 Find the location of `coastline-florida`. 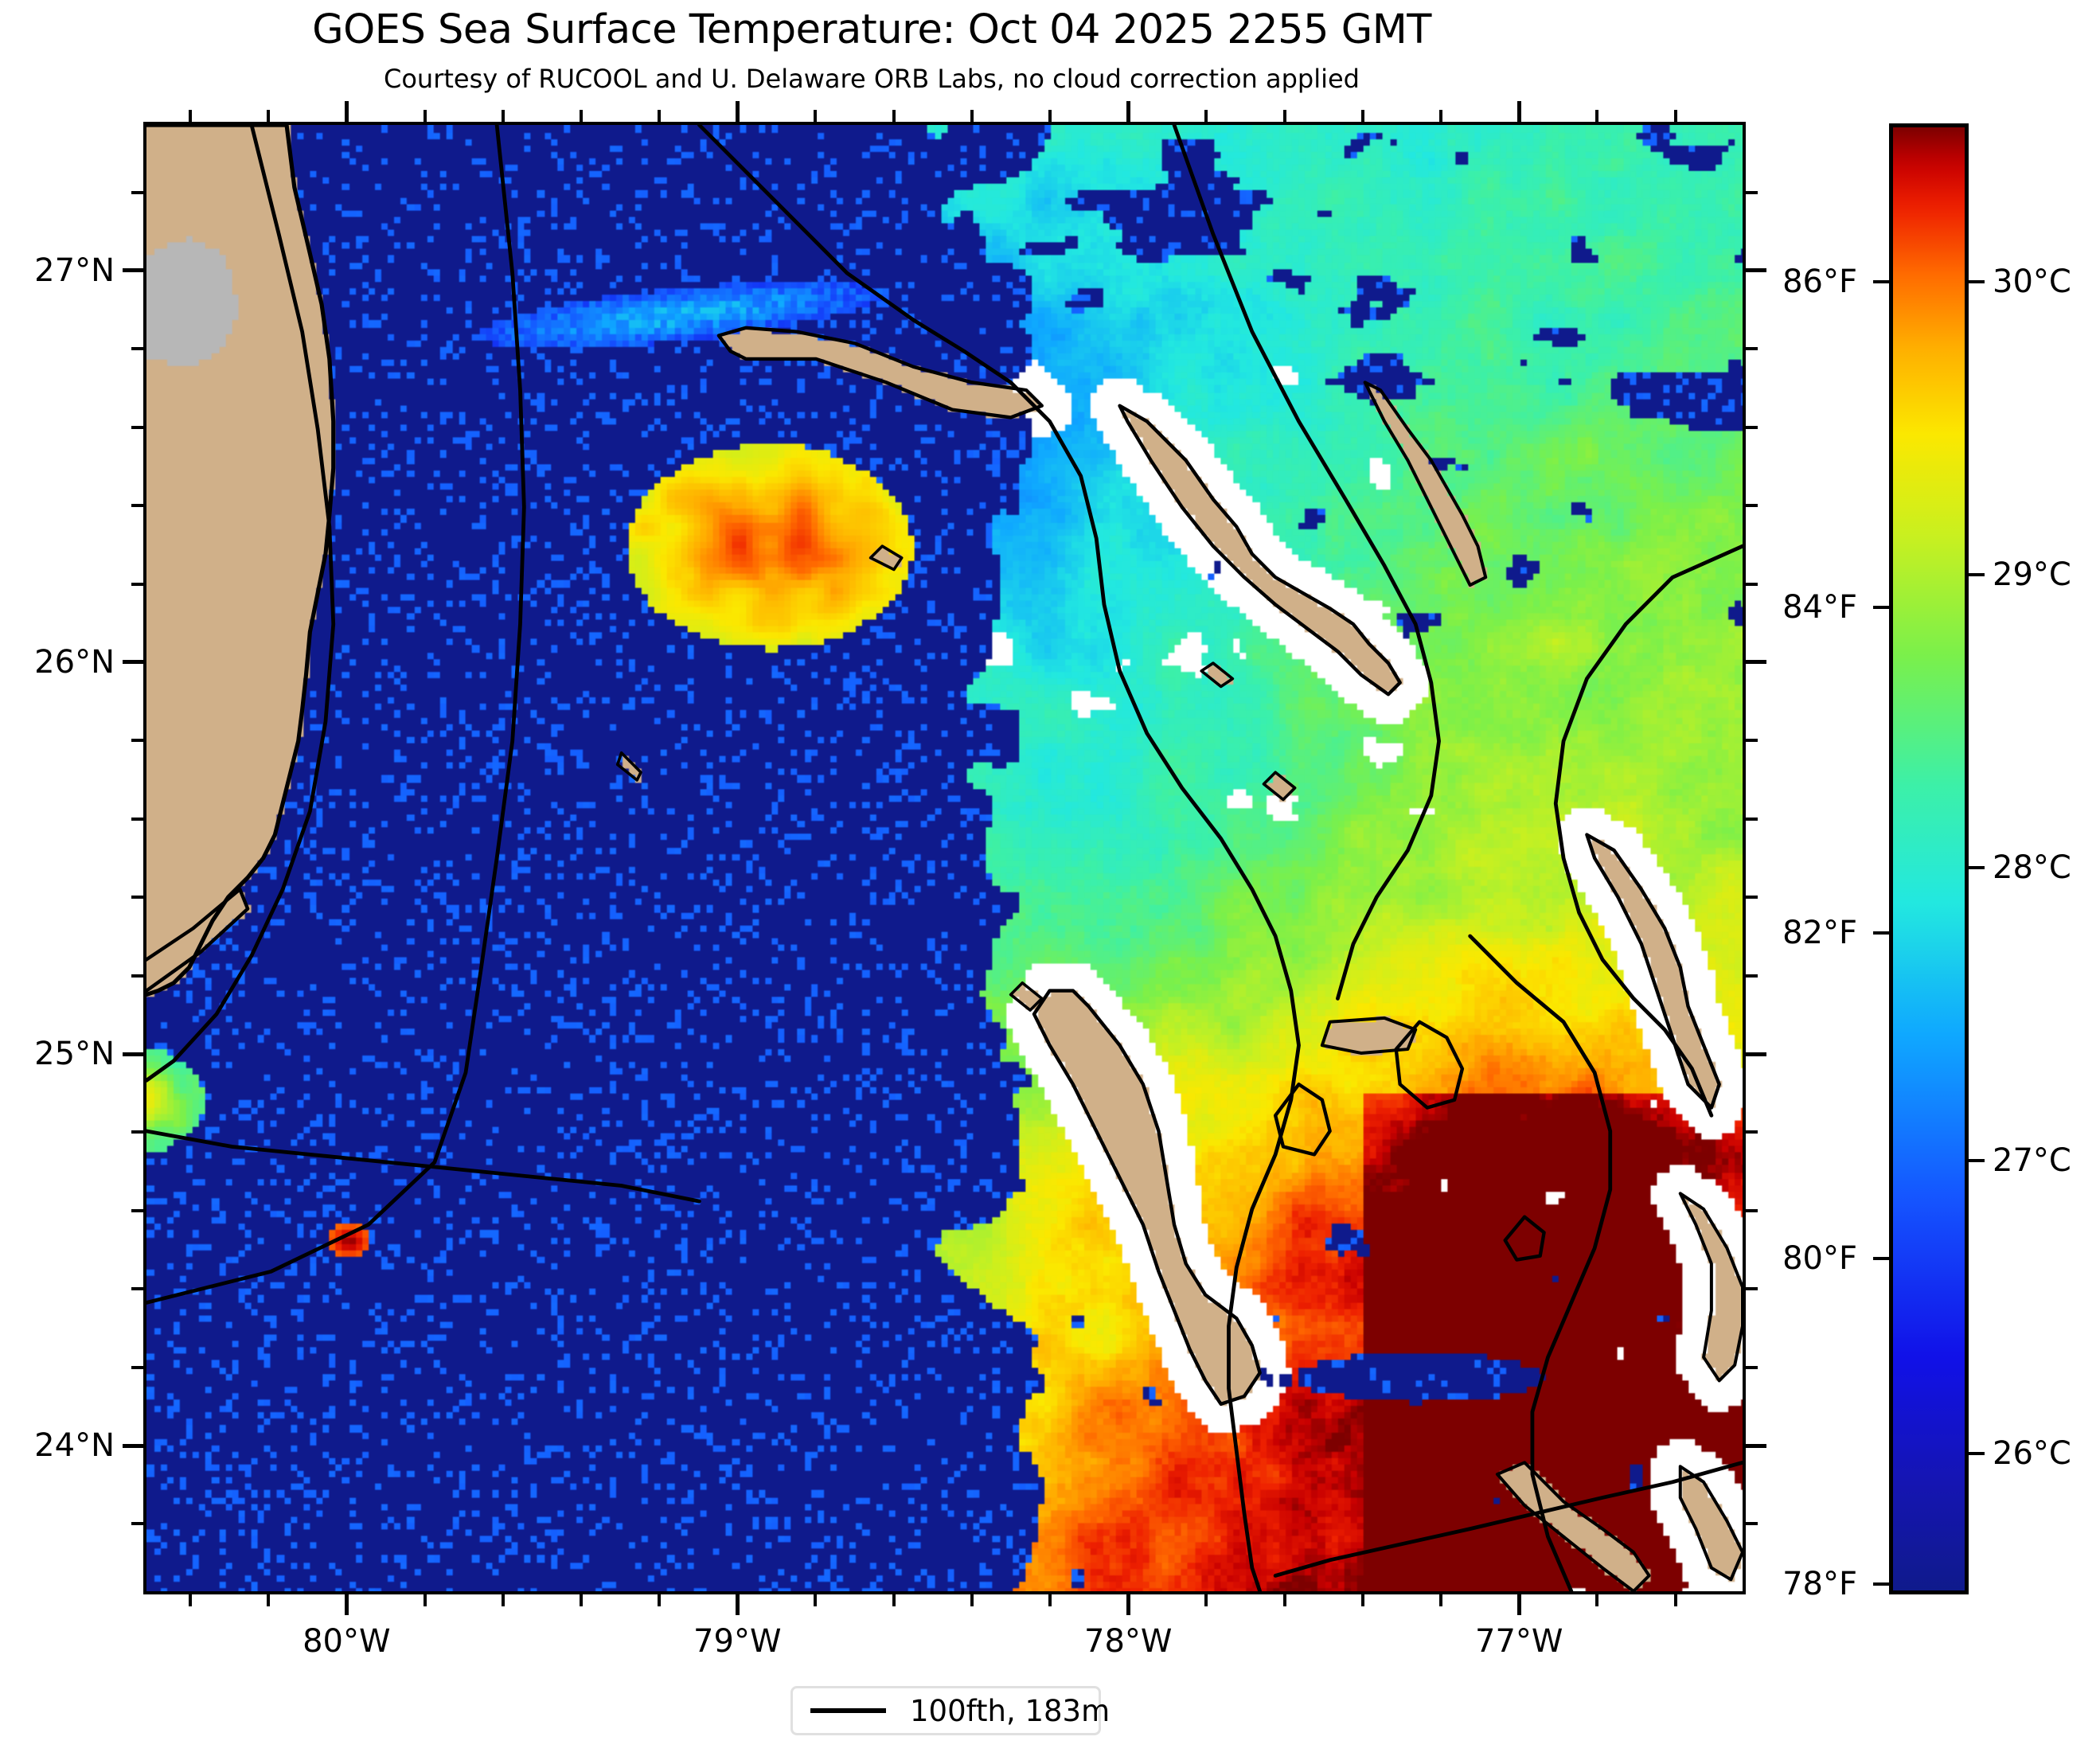

coastline-florida is located at coordinates (241, 561).